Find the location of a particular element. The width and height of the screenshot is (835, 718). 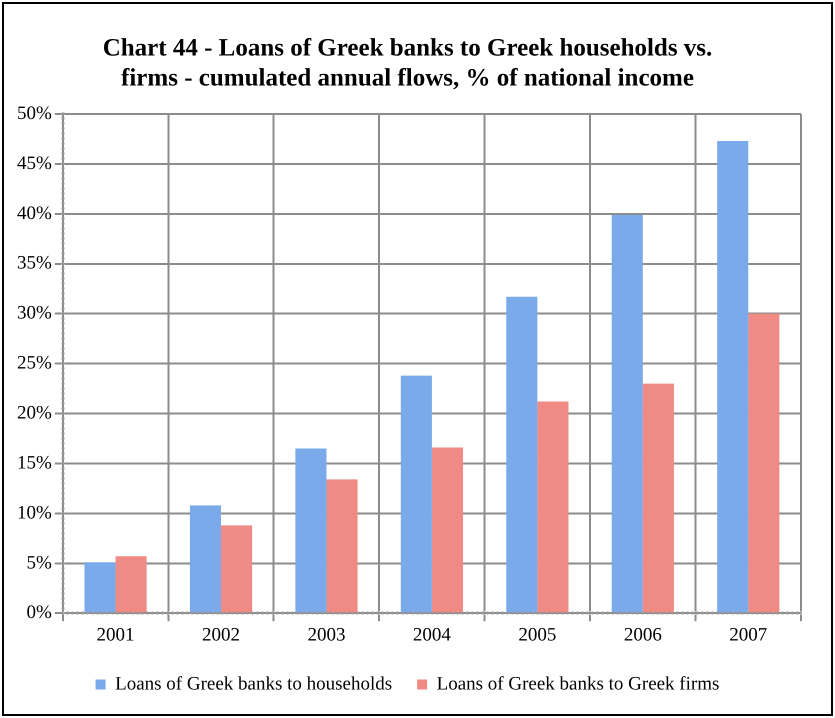

x-tick-label: 2004 is located at coordinates (432, 635).